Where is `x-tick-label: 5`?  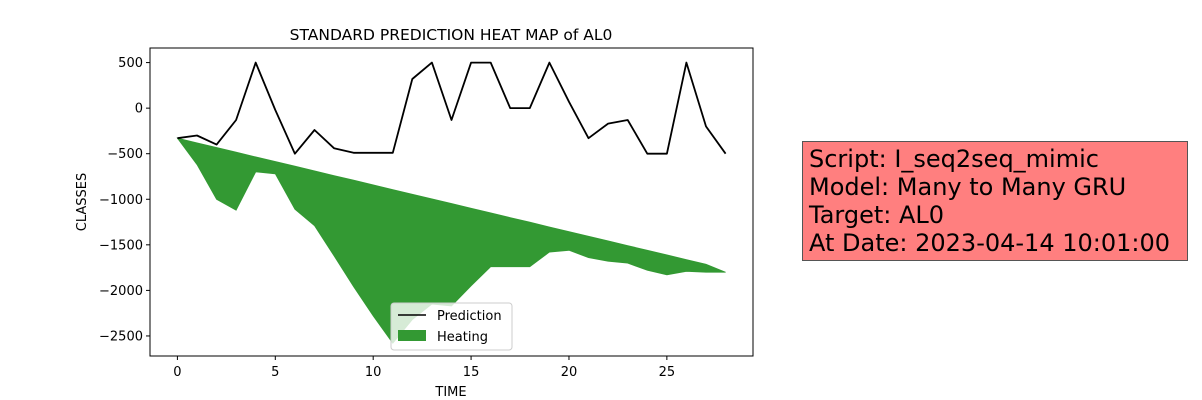 x-tick-label: 5 is located at coordinates (275, 372).